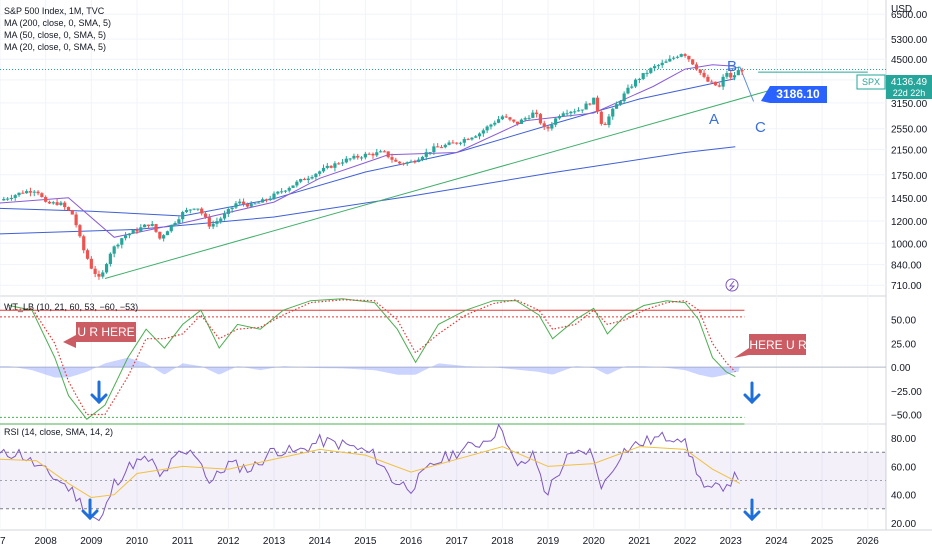  What do you see at coordinates (457, 541) in the screenshot?
I see `year-tick-label: 2017` at bounding box center [457, 541].